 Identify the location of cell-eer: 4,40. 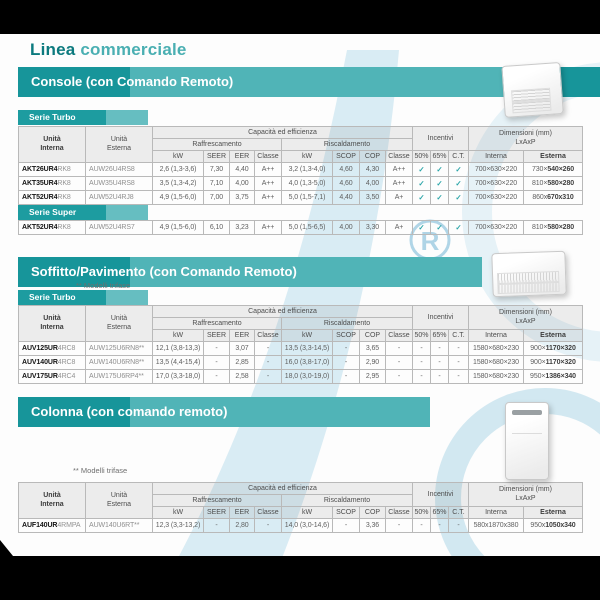
(242, 169).